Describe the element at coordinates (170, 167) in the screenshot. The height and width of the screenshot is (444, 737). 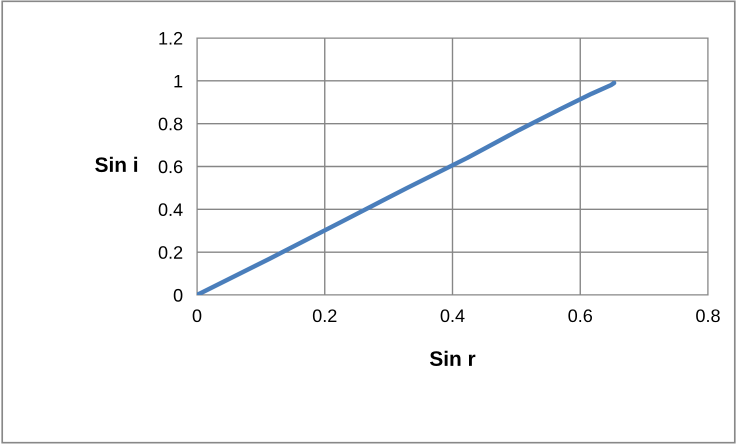
I see `y-tick-label: 0.6` at that location.